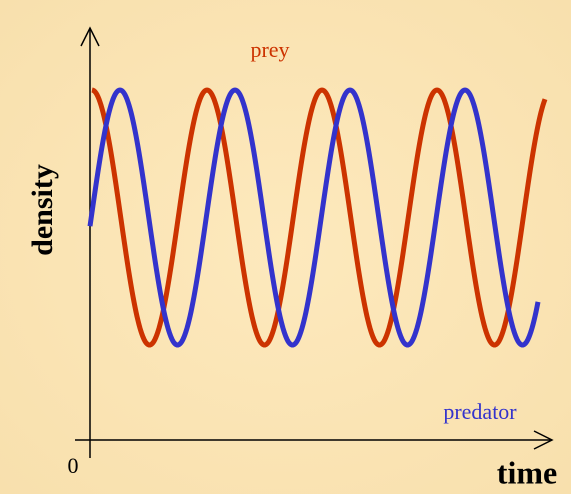  I want to click on predator-label: predator, so click(480, 411).